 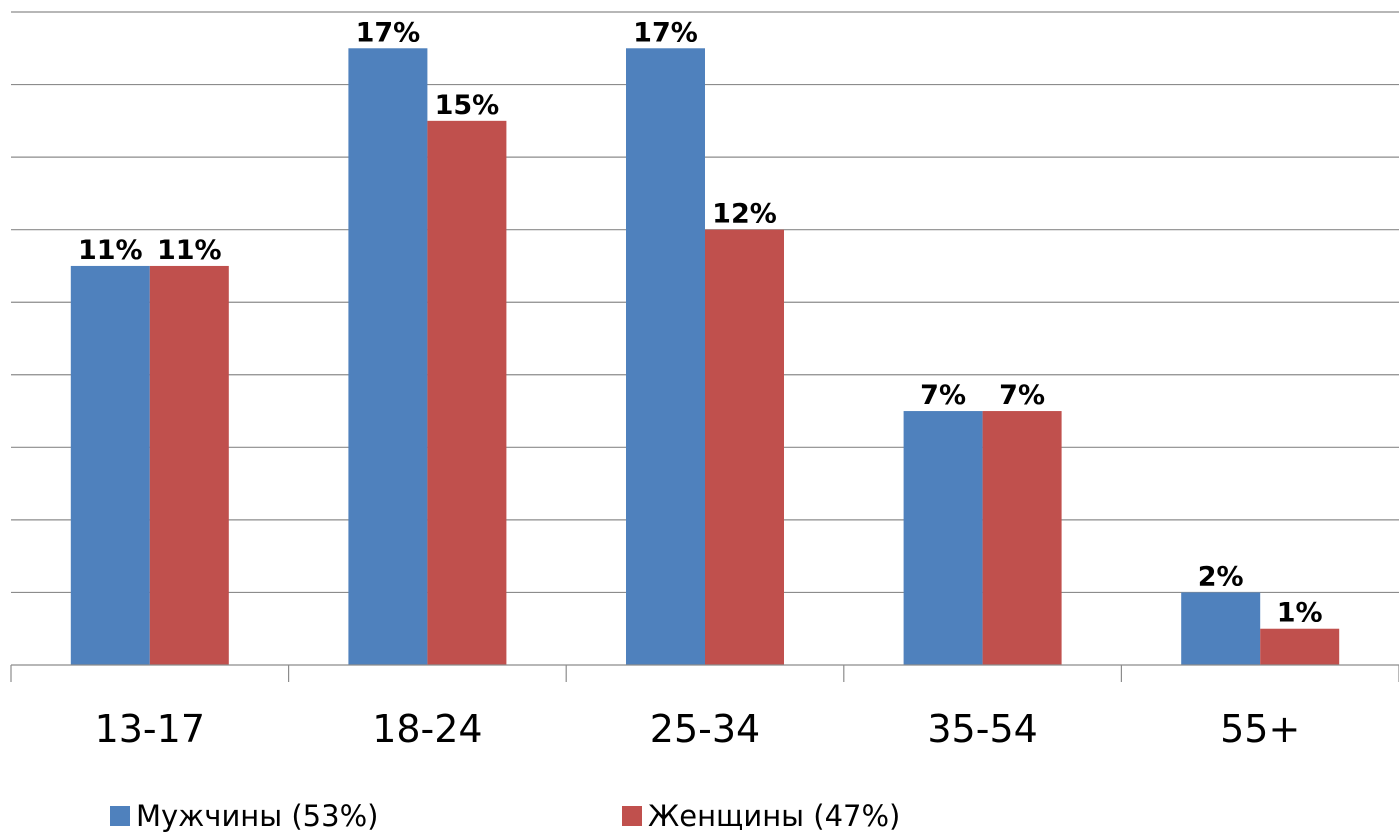 I want to click on legend-label: Женщины (47%), so click(x=774, y=816).